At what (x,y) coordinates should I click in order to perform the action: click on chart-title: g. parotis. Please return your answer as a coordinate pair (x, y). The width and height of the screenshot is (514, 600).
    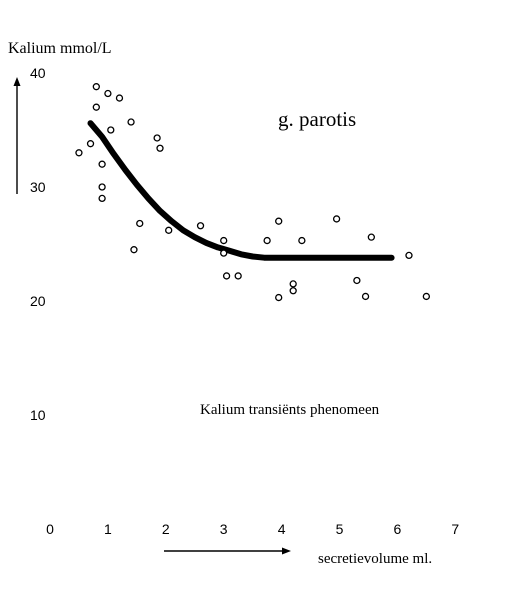
    Looking at the image, I should click on (317, 119).